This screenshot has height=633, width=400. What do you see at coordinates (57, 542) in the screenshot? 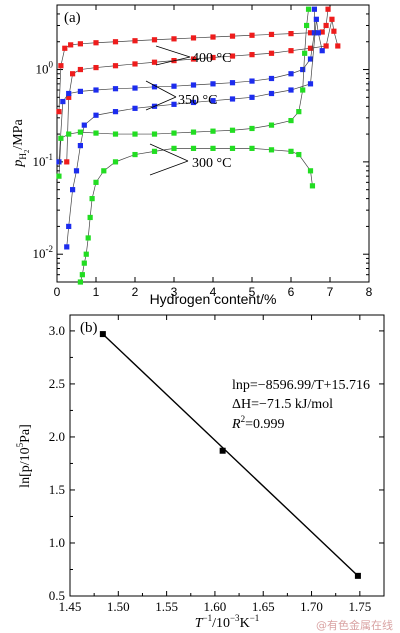
I see `b-y-tick-label: 1.0` at bounding box center [57, 542].